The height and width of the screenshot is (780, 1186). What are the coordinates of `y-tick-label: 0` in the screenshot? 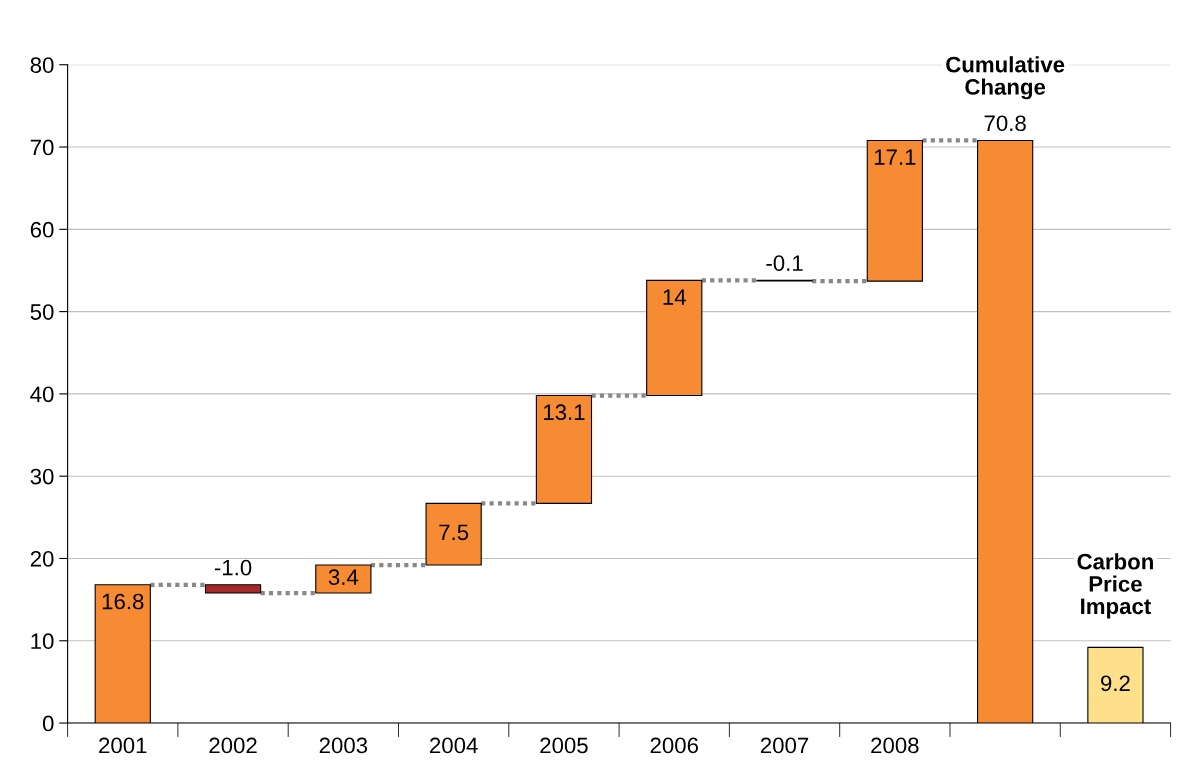 It's located at (48, 723).